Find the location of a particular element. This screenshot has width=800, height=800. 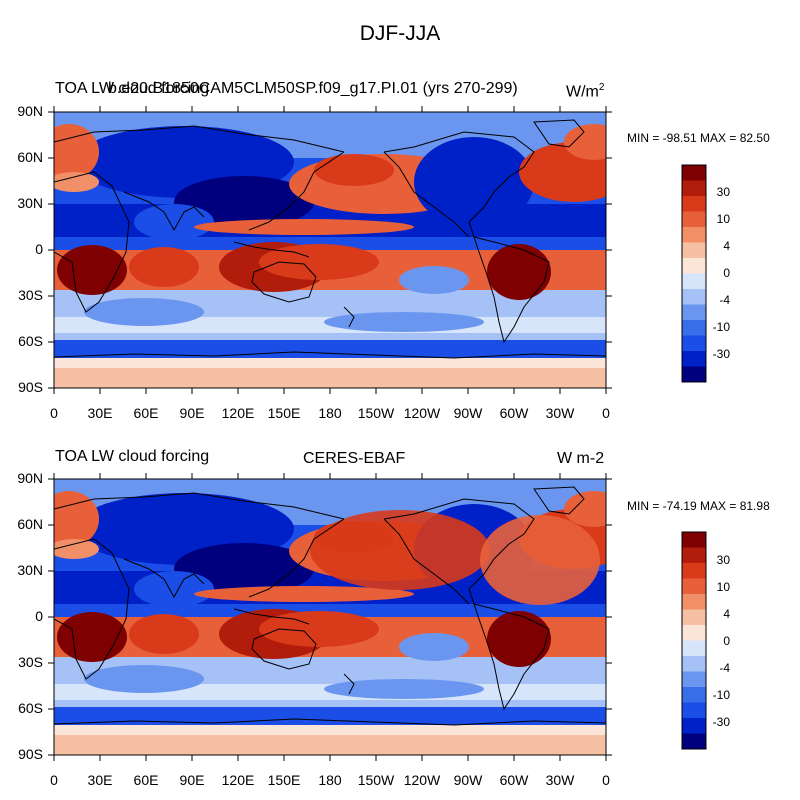

p2-lon: 120E is located at coordinates (238, 780).